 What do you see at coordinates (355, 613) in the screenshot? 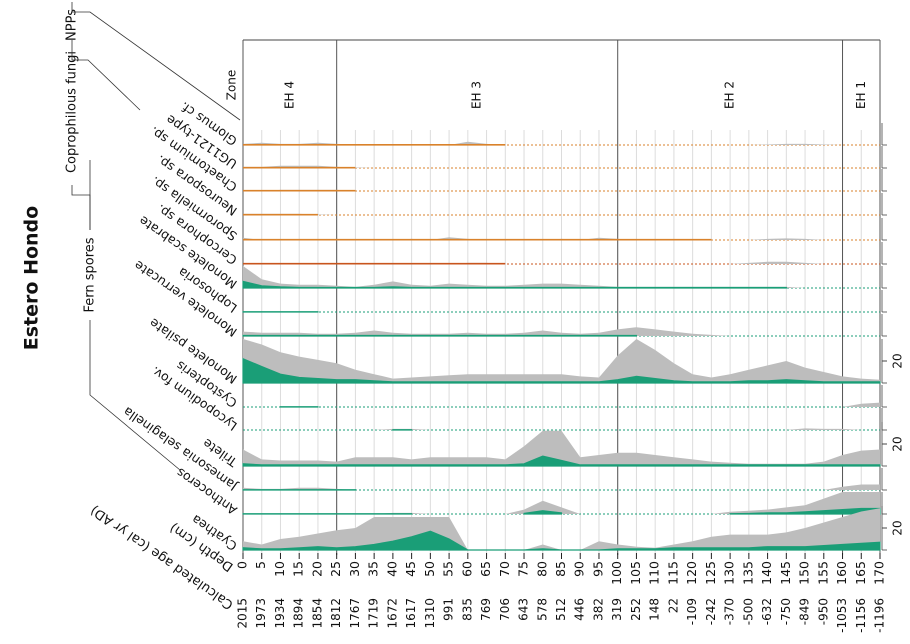
I see `age-label: 1767` at bounding box center [355, 613].